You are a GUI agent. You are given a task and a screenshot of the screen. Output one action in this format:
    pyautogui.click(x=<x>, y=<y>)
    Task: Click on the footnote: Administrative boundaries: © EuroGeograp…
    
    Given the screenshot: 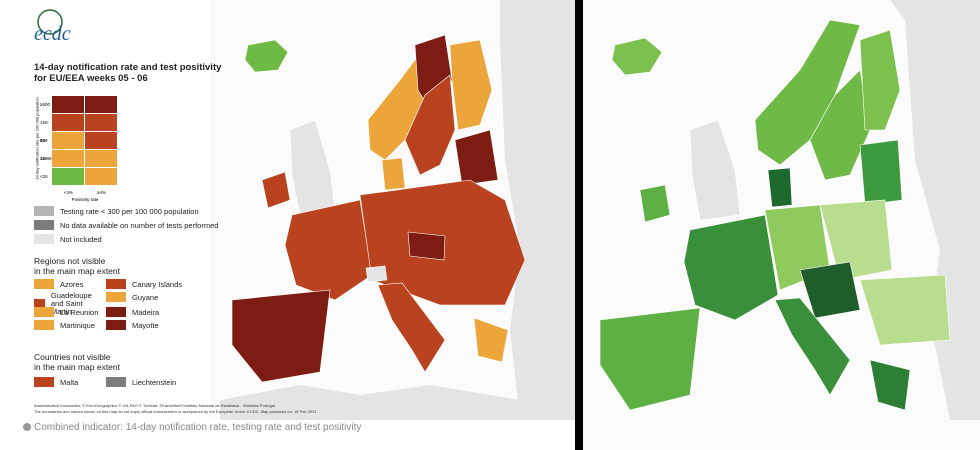 What is the action you would take?
    pyautogui.click(x=175, y=409)
    